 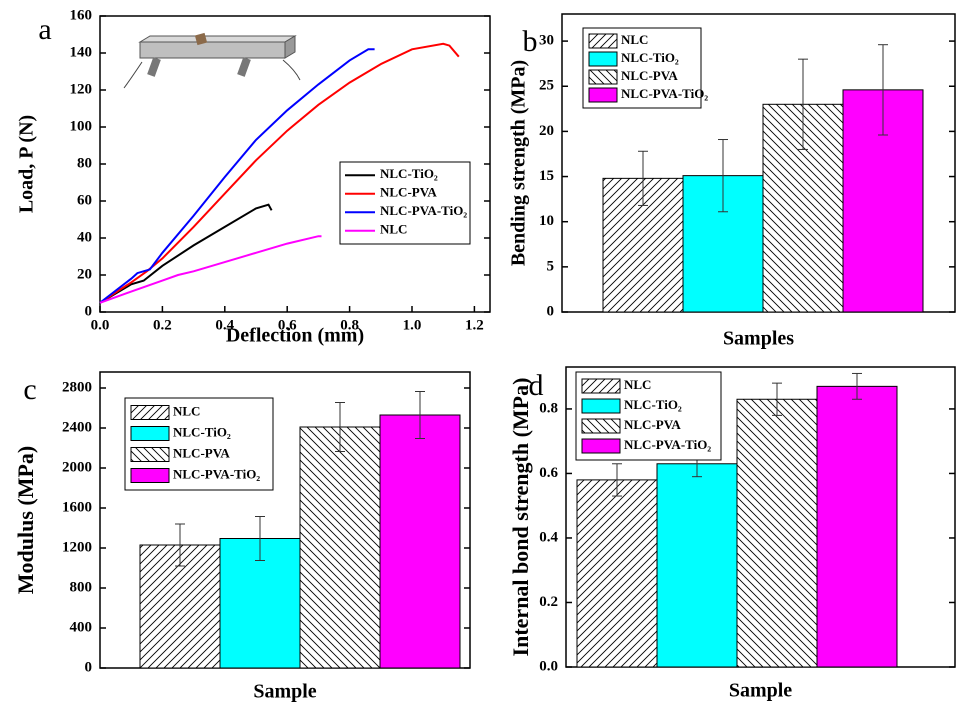 What do you see at coordinates (29, 389) in the screenshot?
I see `panel-label: c` at bounding box center [29, 389].